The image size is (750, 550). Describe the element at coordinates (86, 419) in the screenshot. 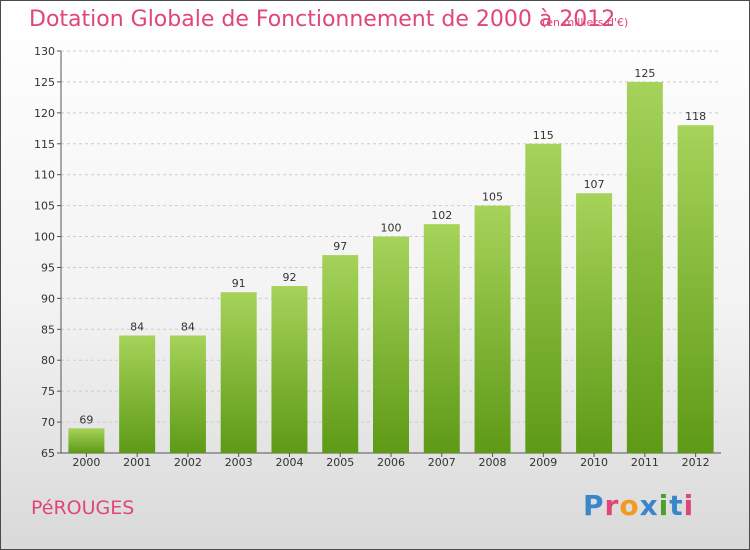

I see `bar-value-label: 69` at that location.